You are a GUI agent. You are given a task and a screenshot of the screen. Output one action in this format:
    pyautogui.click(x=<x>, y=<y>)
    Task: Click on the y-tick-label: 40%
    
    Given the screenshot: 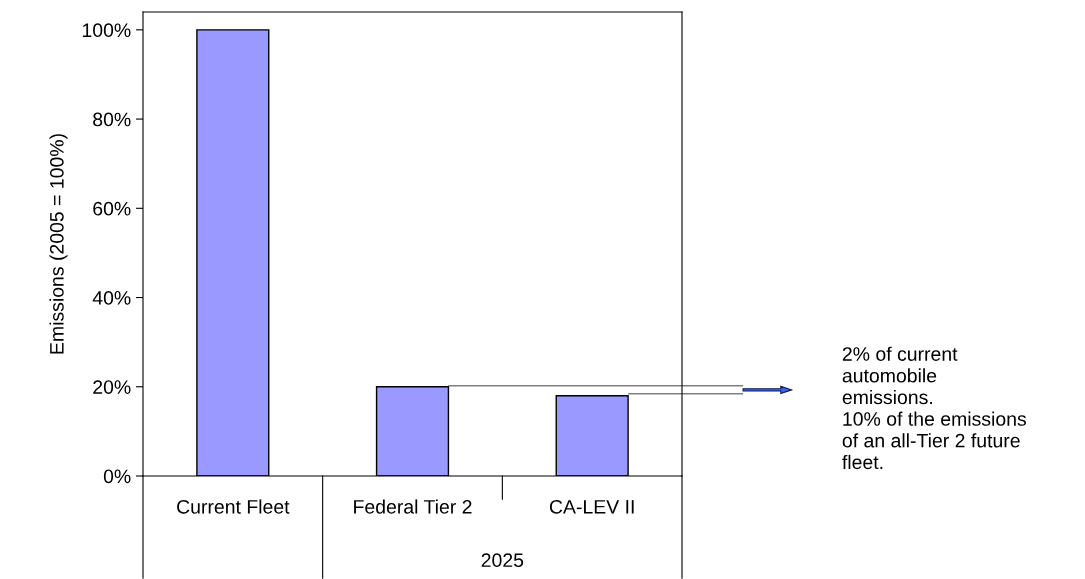 What is the action you would take?
    pyautogui.click(x=111, y=298)
    